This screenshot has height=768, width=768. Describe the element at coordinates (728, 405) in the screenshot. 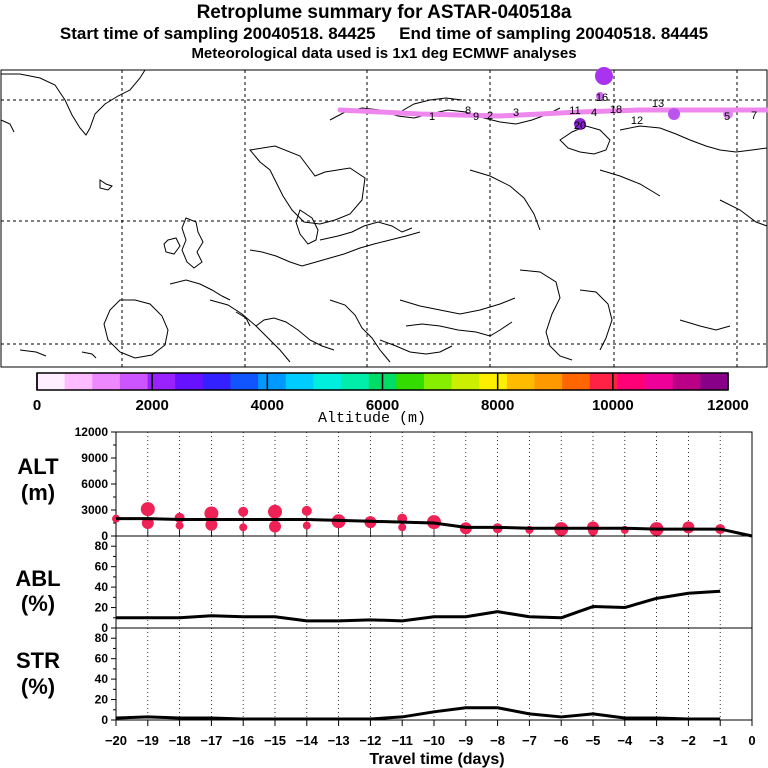

I see `colorbar-tick-label: 12000` at that location.